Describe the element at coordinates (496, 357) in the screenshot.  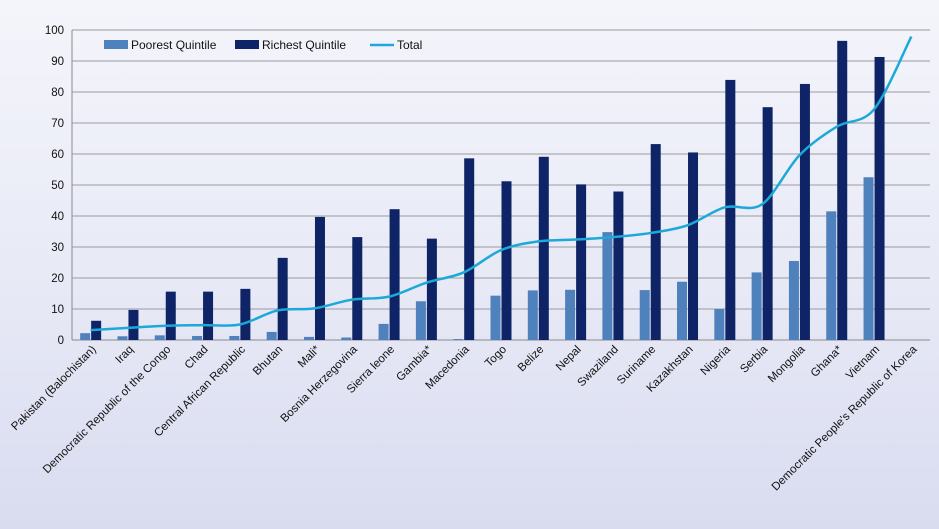
I see `x-tick-label: Togo` at that location.